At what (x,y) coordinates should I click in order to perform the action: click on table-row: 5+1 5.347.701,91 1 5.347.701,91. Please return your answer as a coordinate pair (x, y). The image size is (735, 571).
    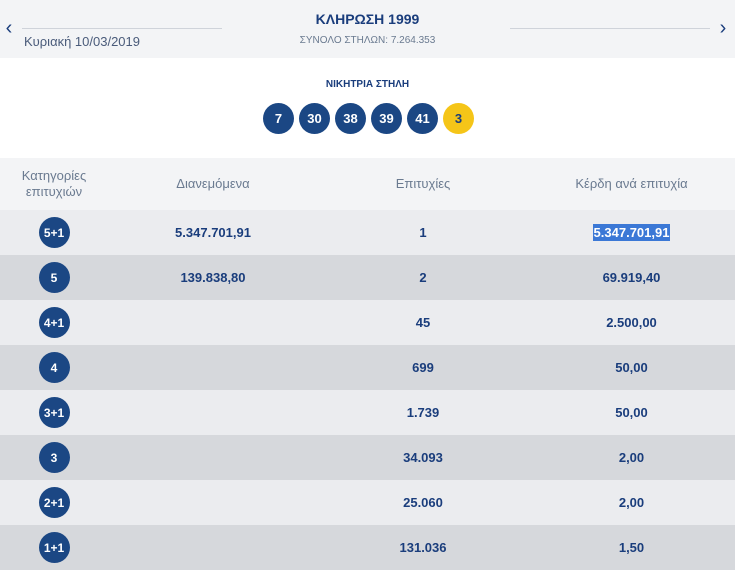
    Looking at the image, I should click on (367, 232).